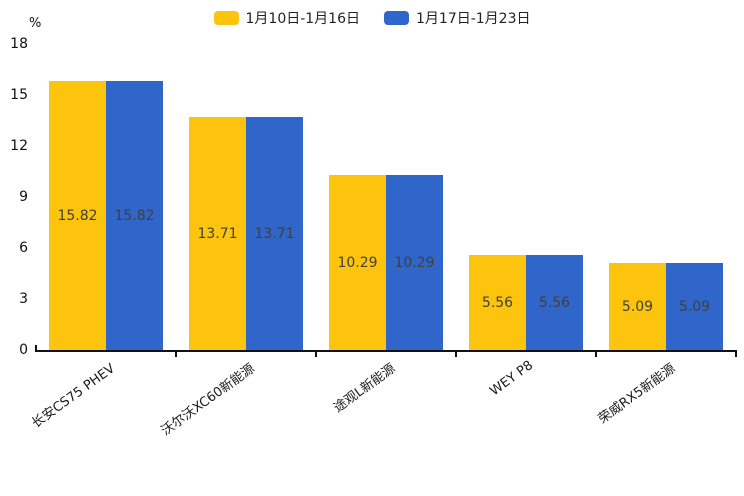 This screenshot has width=744, height=496. Describe the element at coordinates (396, 18) in the screenshot. I see `legend-swatch-week2-icon` at that location.